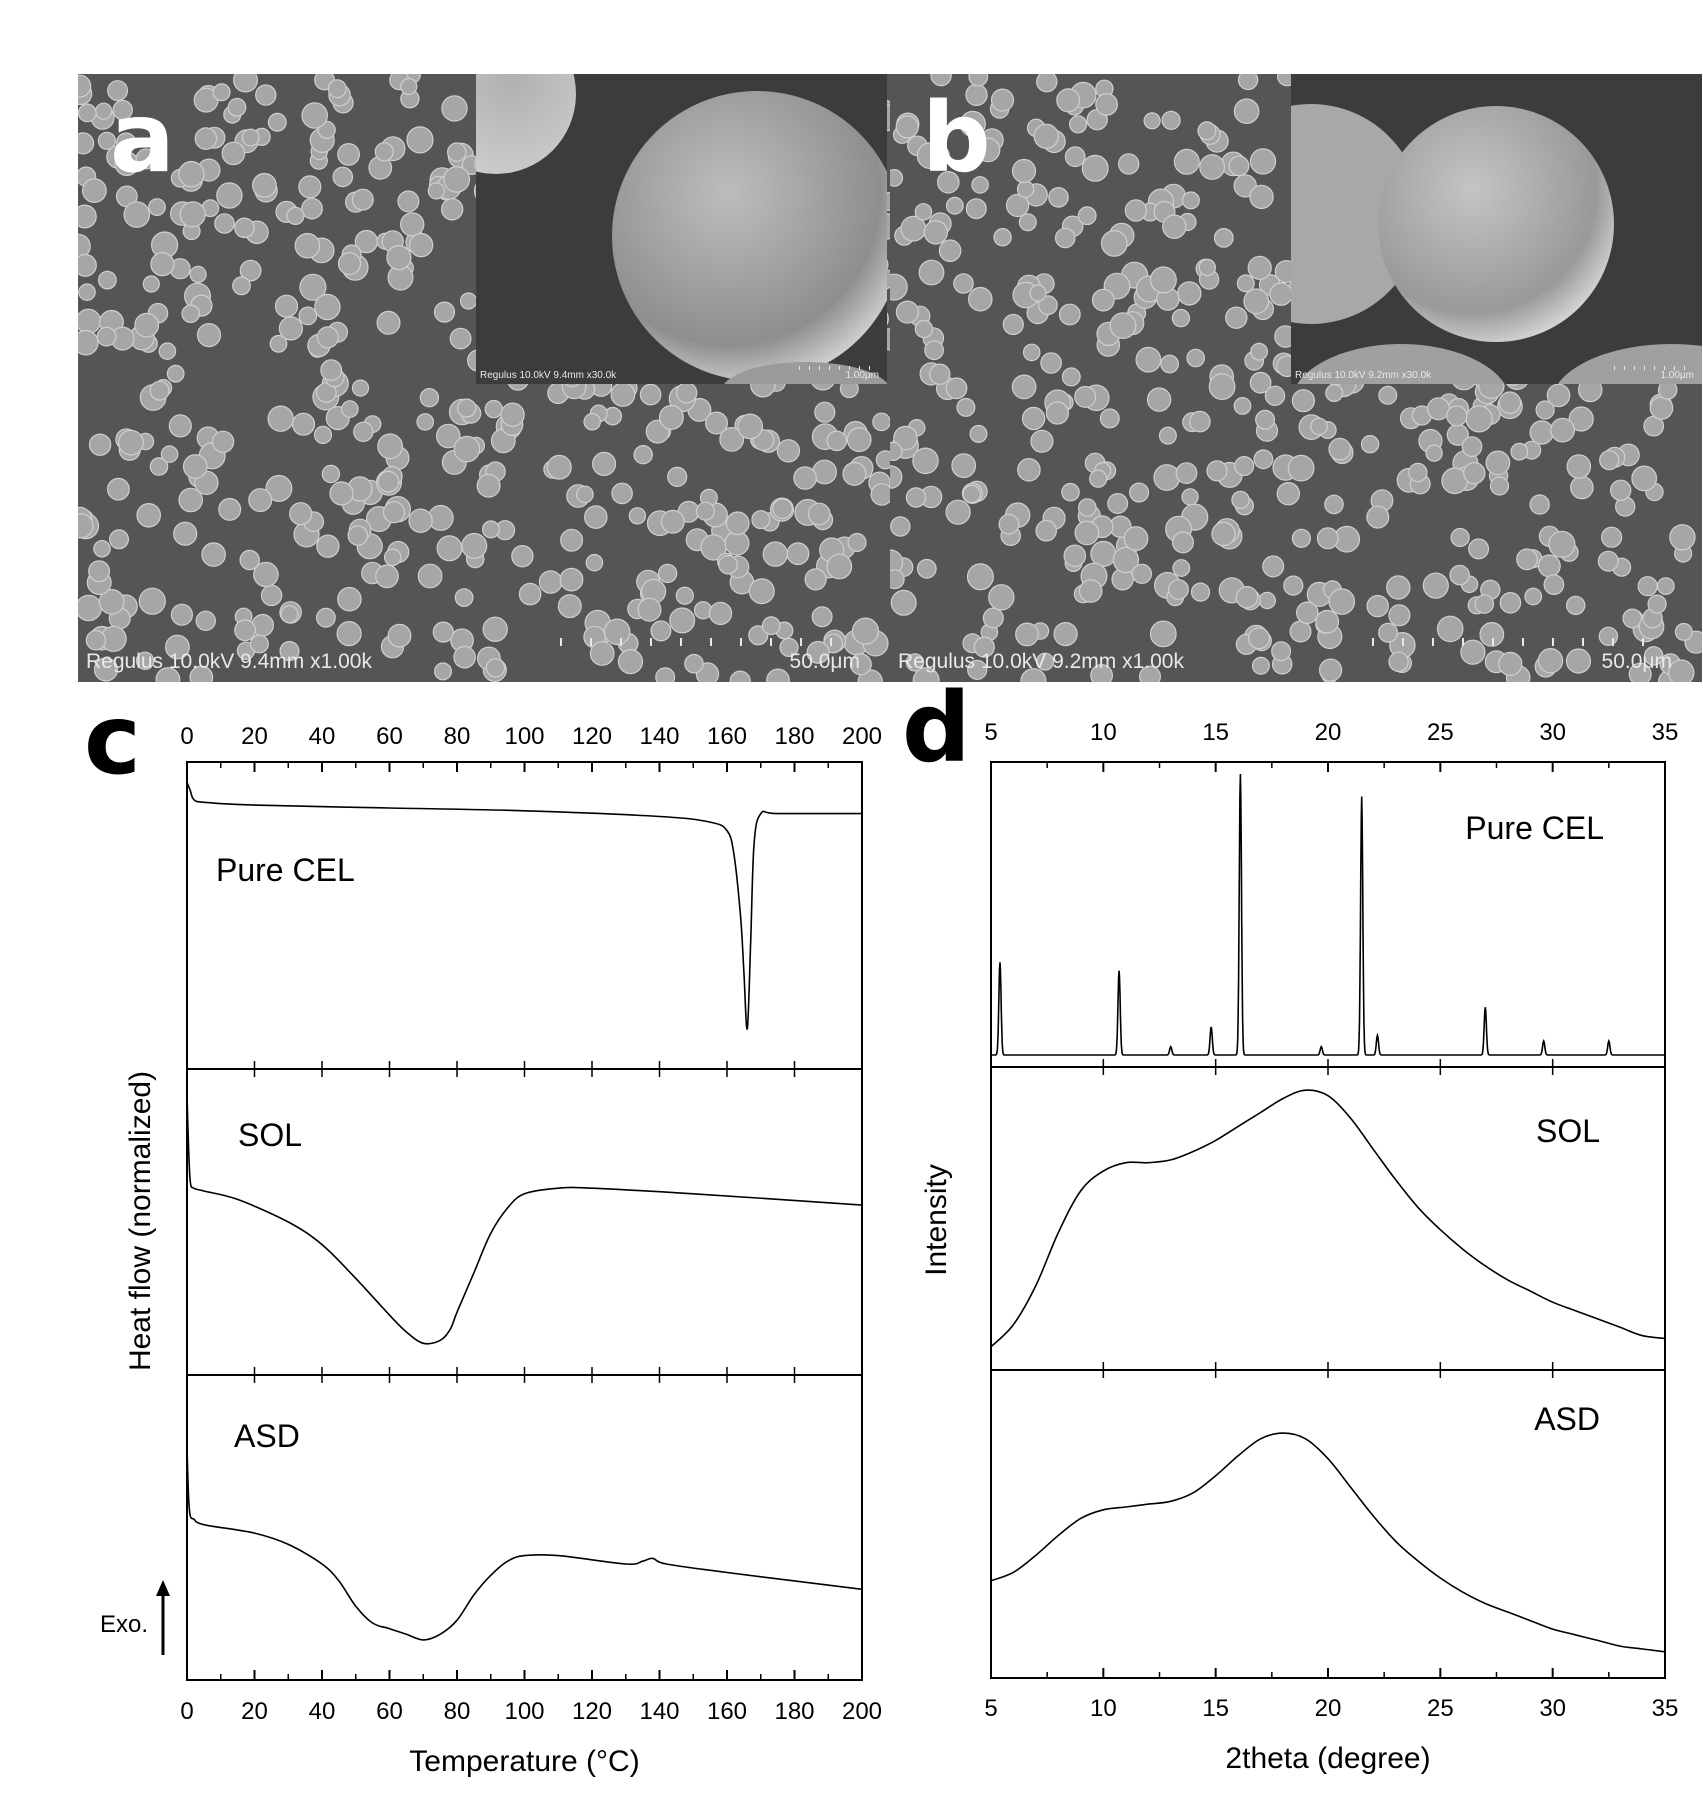  Describe the element at coordinates (457, 736) in the screenshot. I see `x-tick-label-top: 80` at that location.